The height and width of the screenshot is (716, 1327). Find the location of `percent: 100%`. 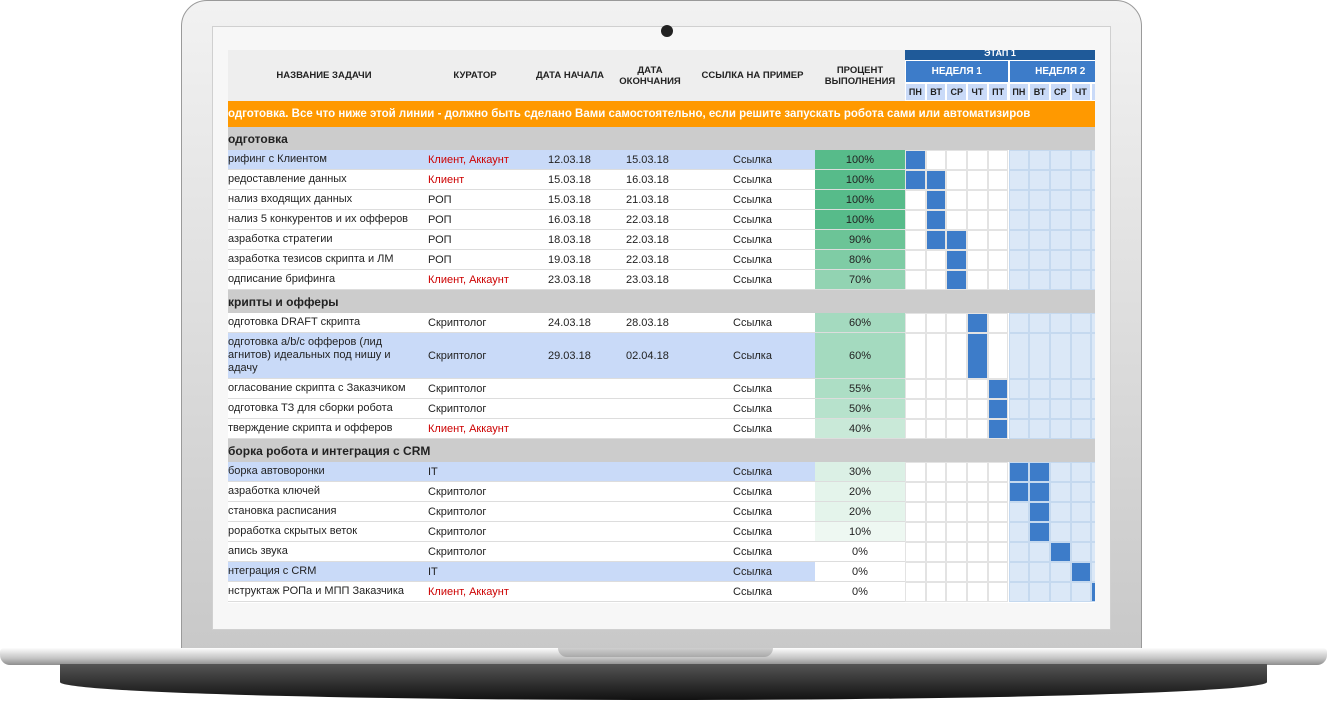

percent: 100% is located at coordinates (860, 160).